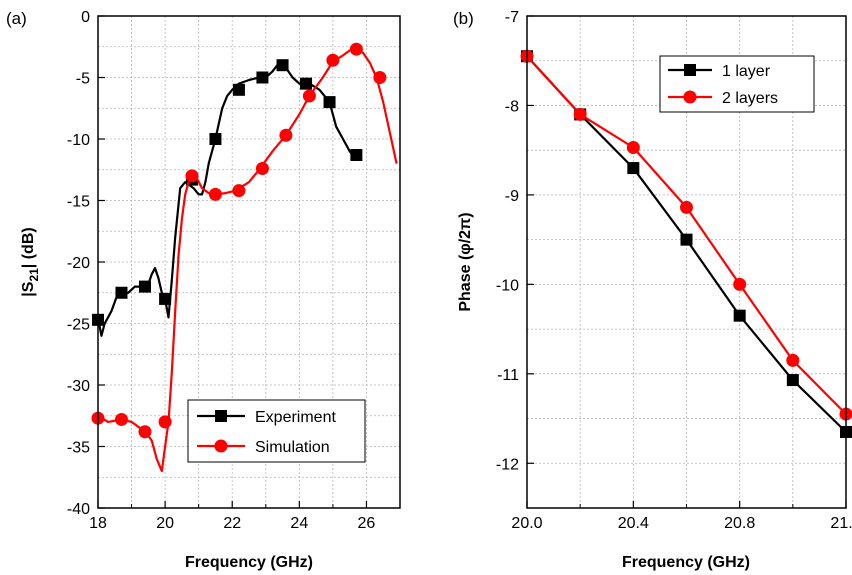 The width and height of the screenshot is (852, 575). What do you see at coordinates (746, 71) in the screenshot?
I see `legend-label-1-layer: 1 layer` at bounding box center [746, 71].